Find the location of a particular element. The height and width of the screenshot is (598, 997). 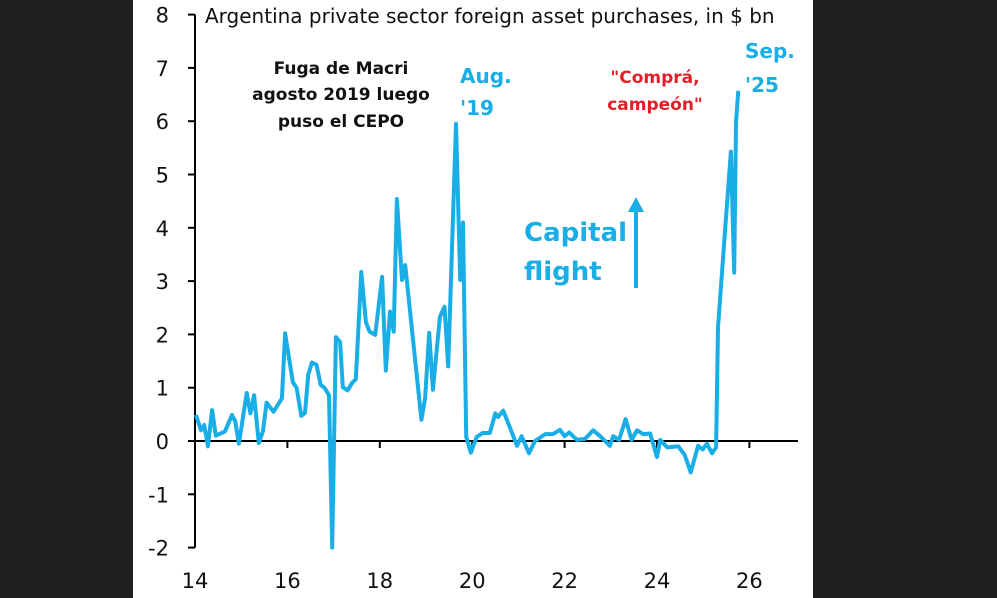

x-tick-label: 14 is located at coordinates (195, 581).